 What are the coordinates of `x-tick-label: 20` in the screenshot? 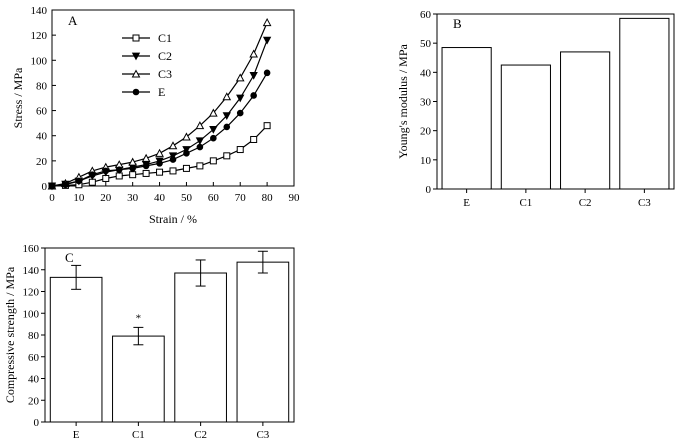 It's located at (106, 198).